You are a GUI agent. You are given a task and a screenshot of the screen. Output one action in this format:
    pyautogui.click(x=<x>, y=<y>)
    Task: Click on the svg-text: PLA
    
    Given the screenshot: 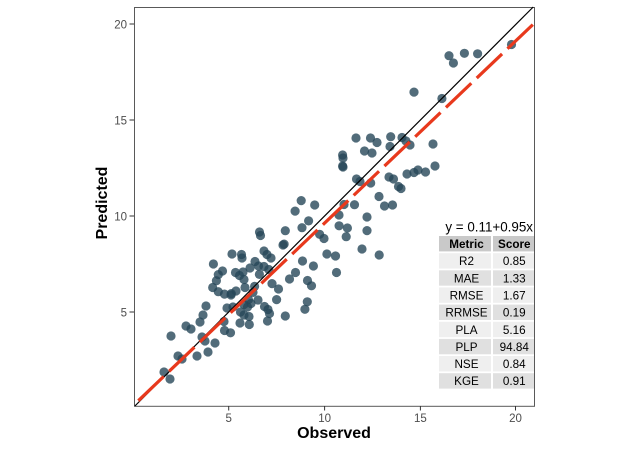 What is the action you would take?
    pyautogui.click(x=466, y=330)
    